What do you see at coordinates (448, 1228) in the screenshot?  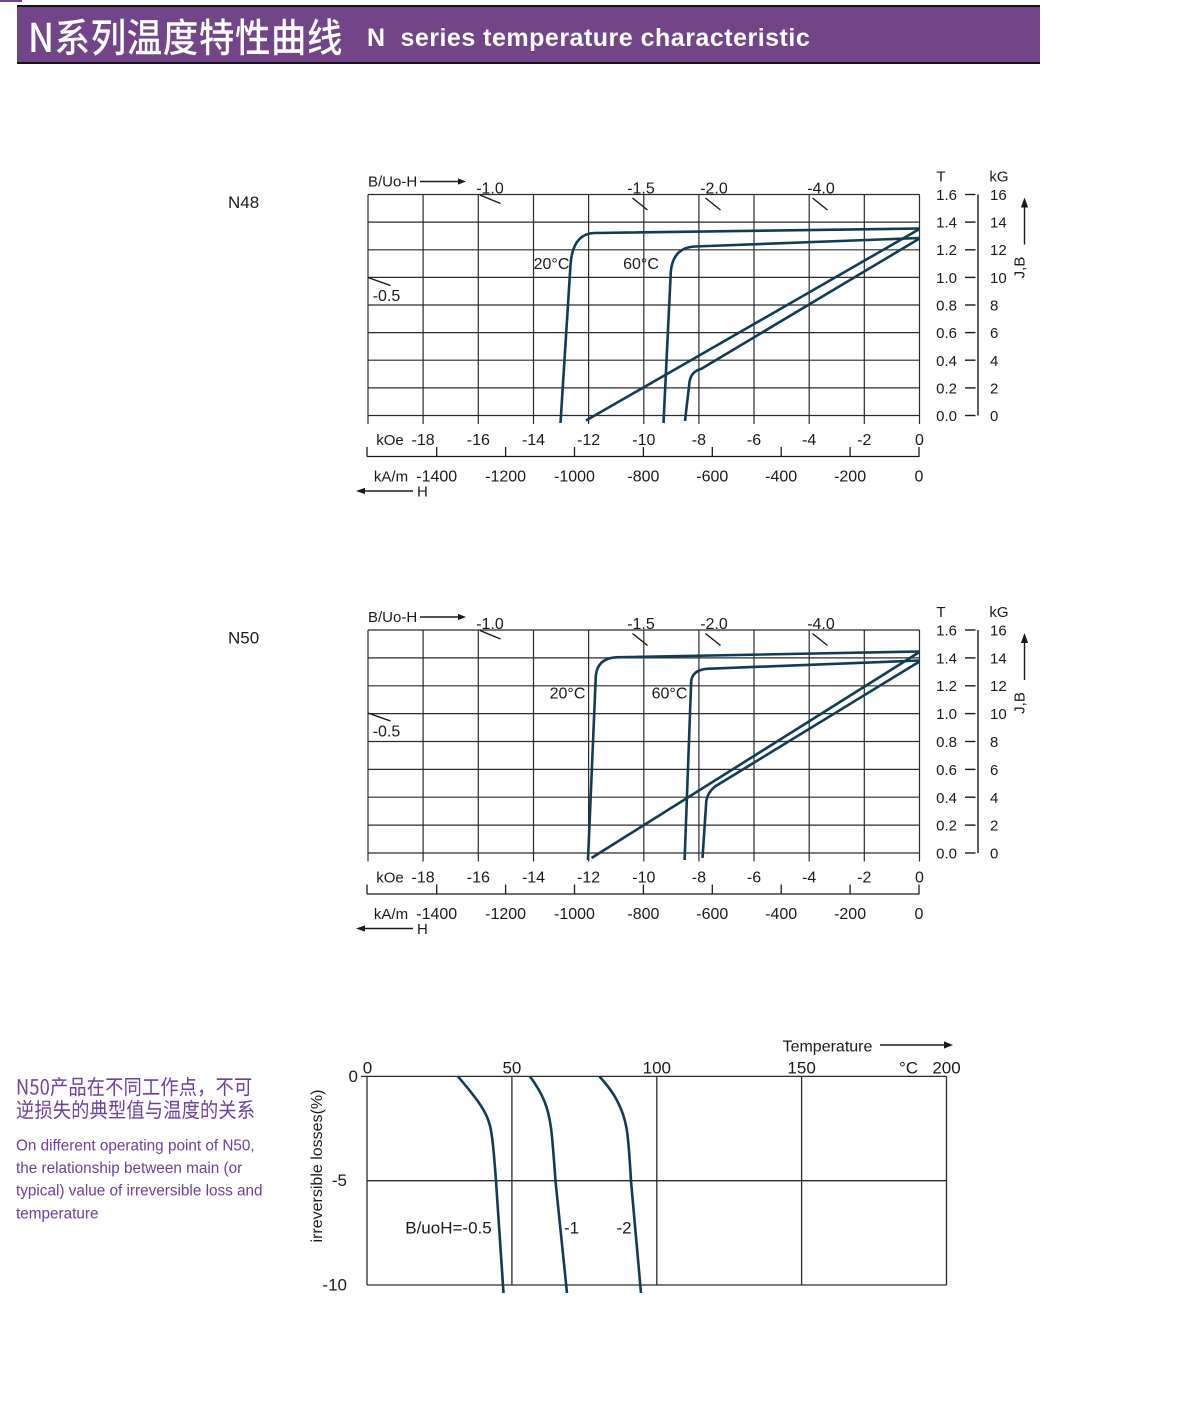 I see `svg-text: B/uoH=-0.5` at bounding box center [448, 1228].